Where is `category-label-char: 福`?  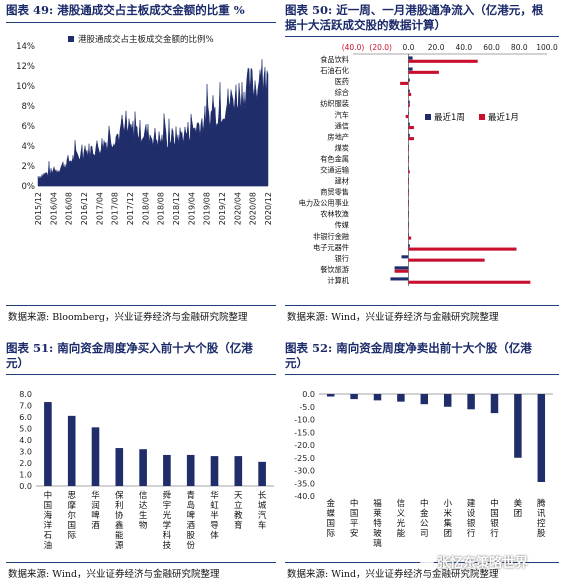 category-label-char: 福 is located at coordinates (377, 503).